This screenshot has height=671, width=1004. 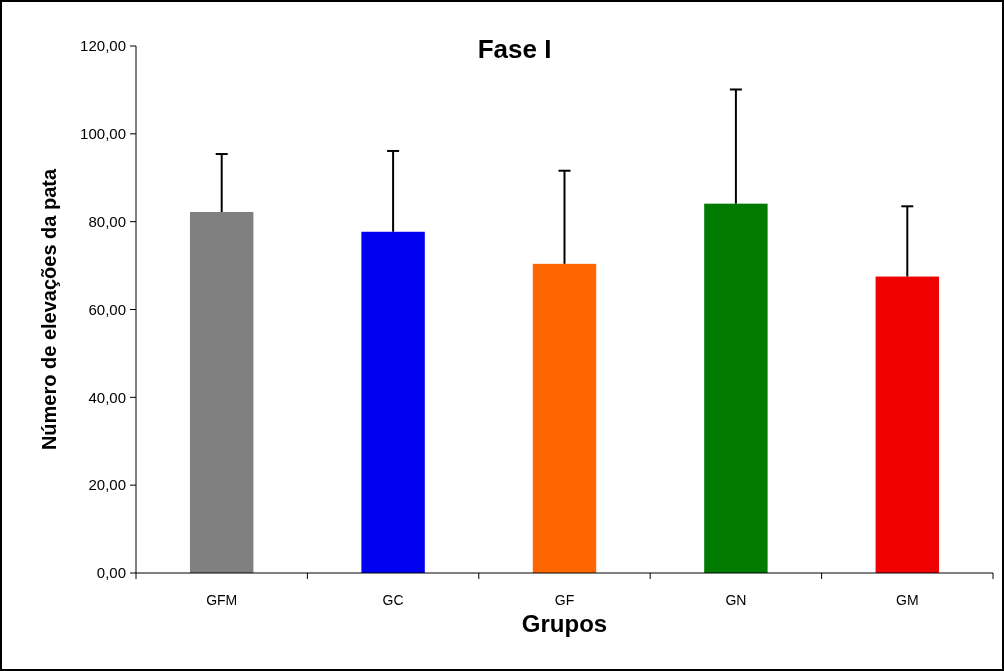 I want to click on x-tick-label: GN, so click(x=736, y=600).